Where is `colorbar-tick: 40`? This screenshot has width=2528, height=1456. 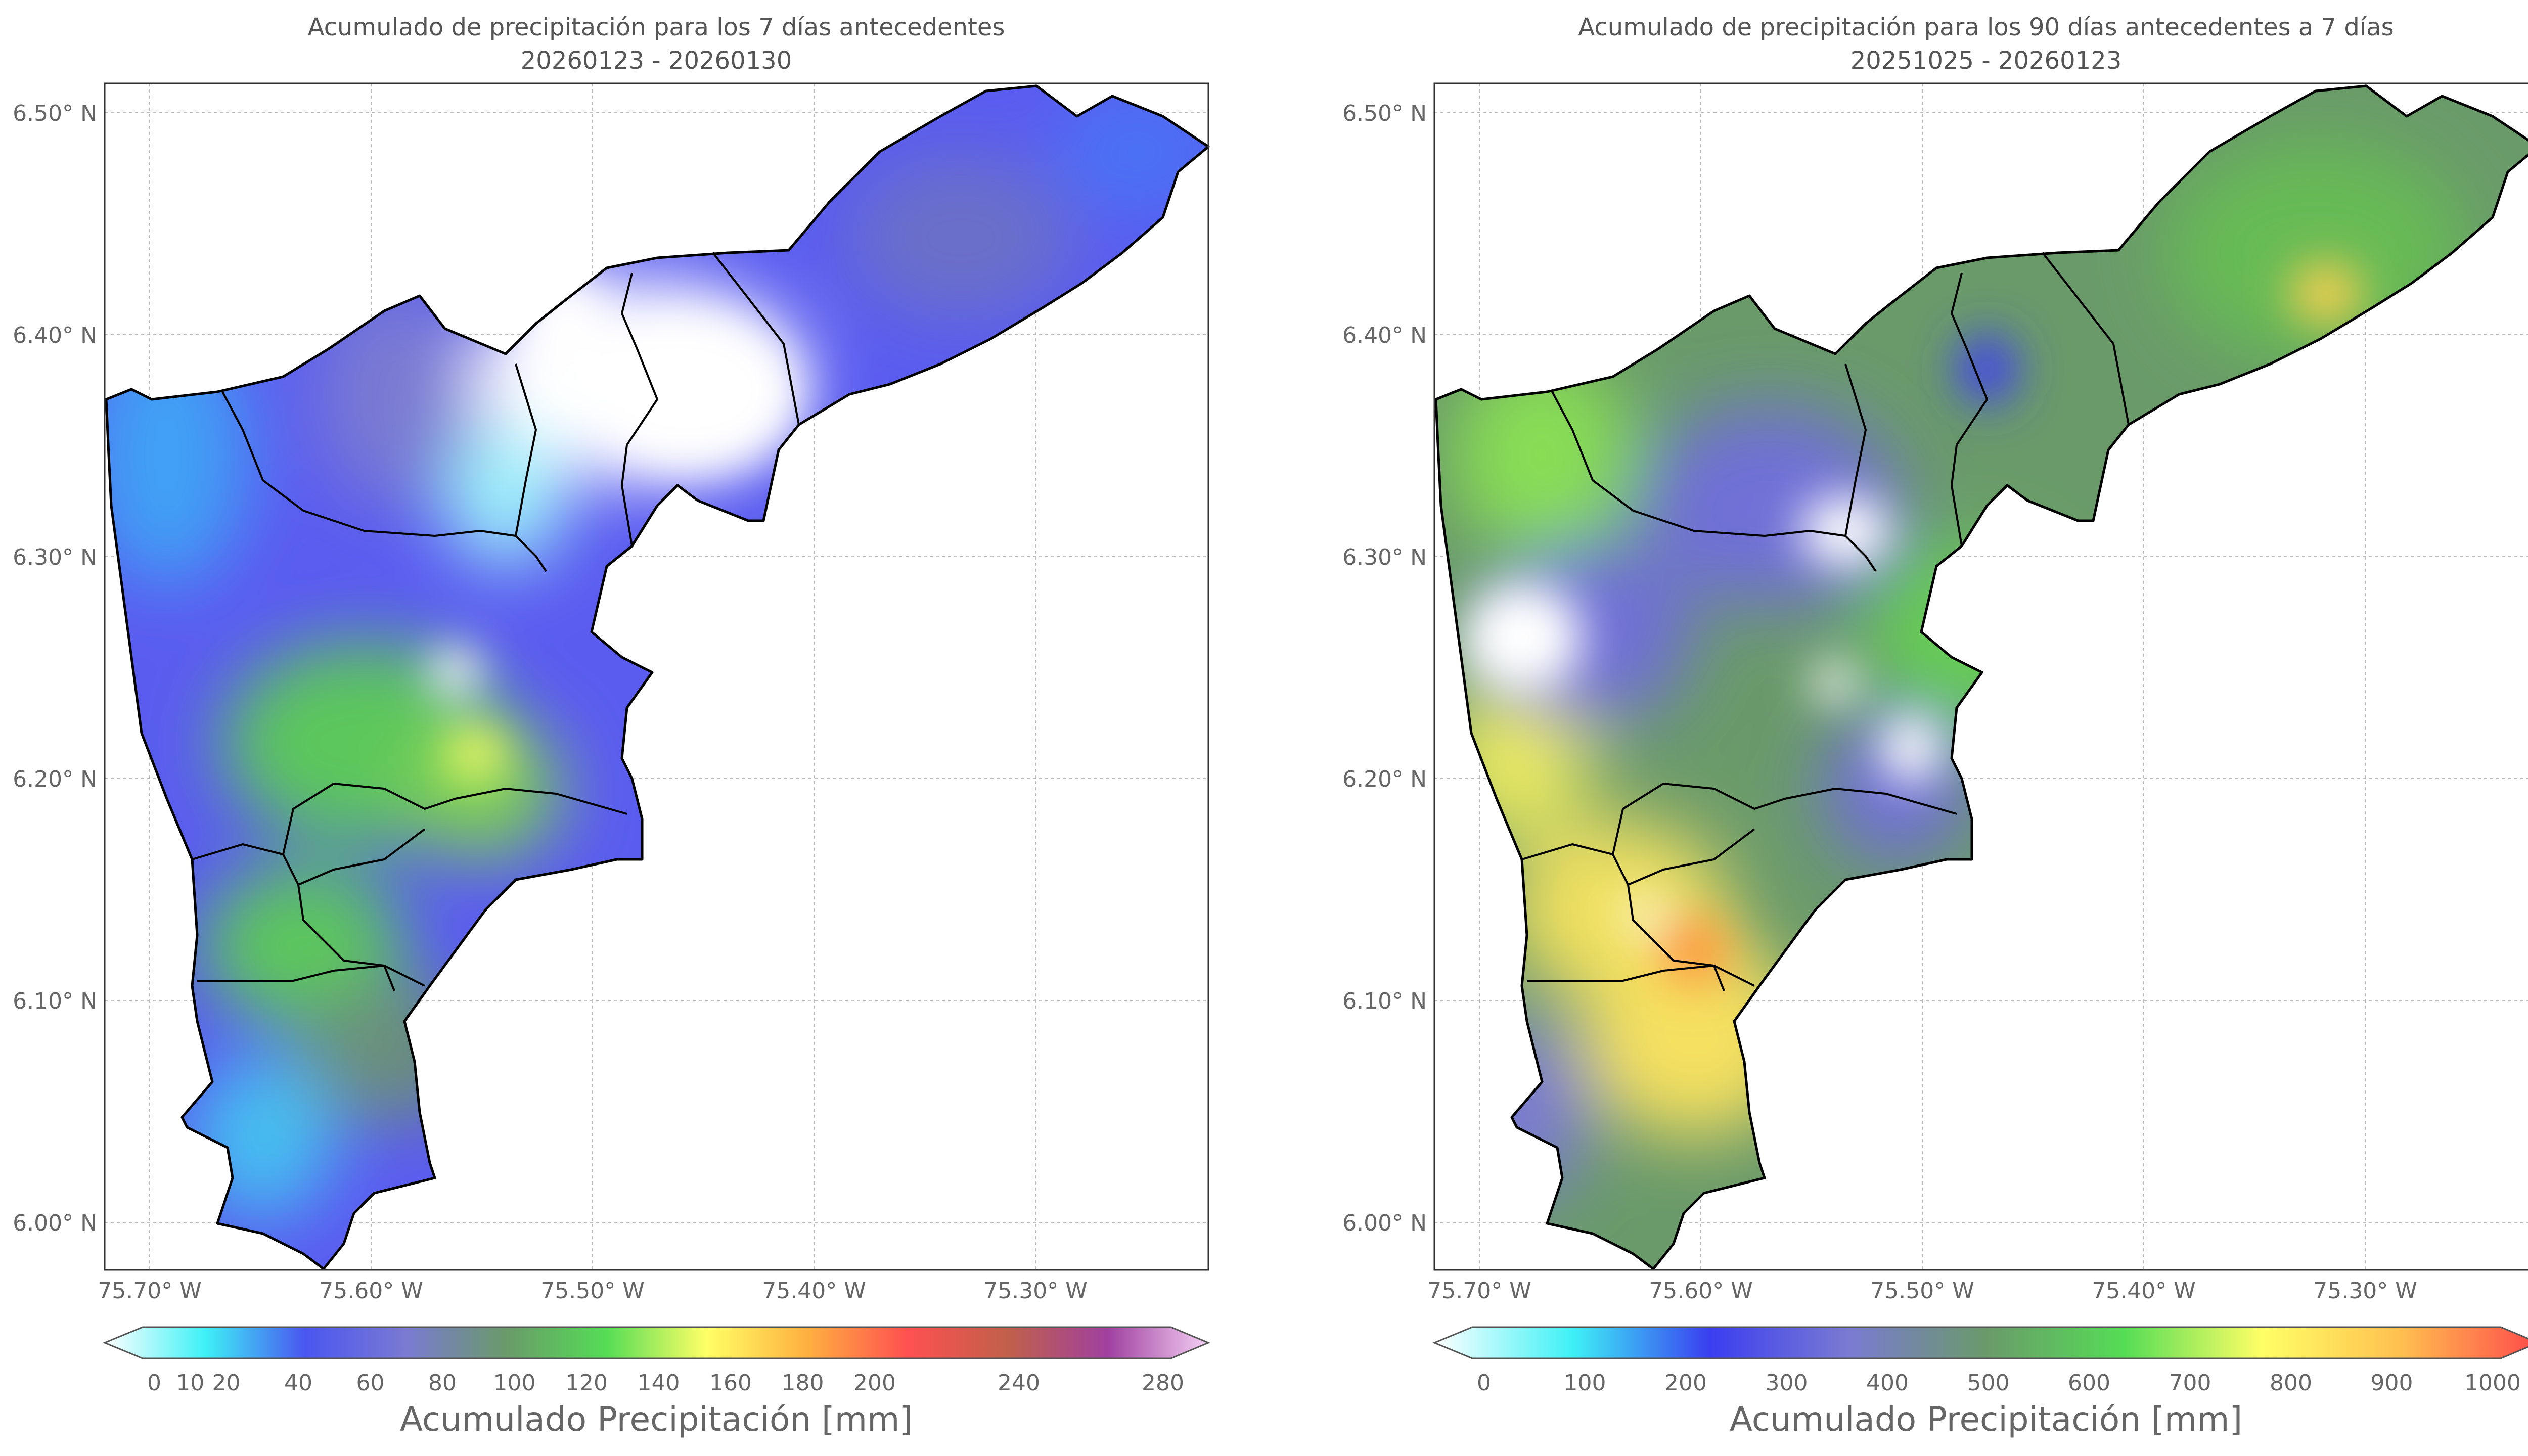
colorbar-tick: 40 is located at coordinates (298, 1383).